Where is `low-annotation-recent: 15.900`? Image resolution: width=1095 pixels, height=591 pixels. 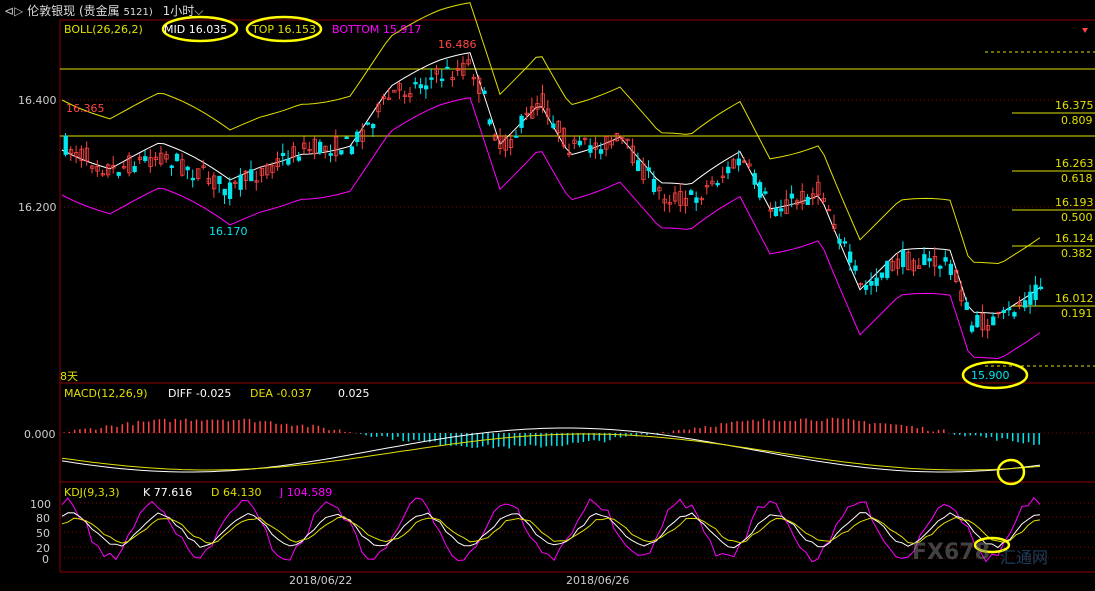
low-annotation-recent: 15.900 is located at coordinates (990, 375).